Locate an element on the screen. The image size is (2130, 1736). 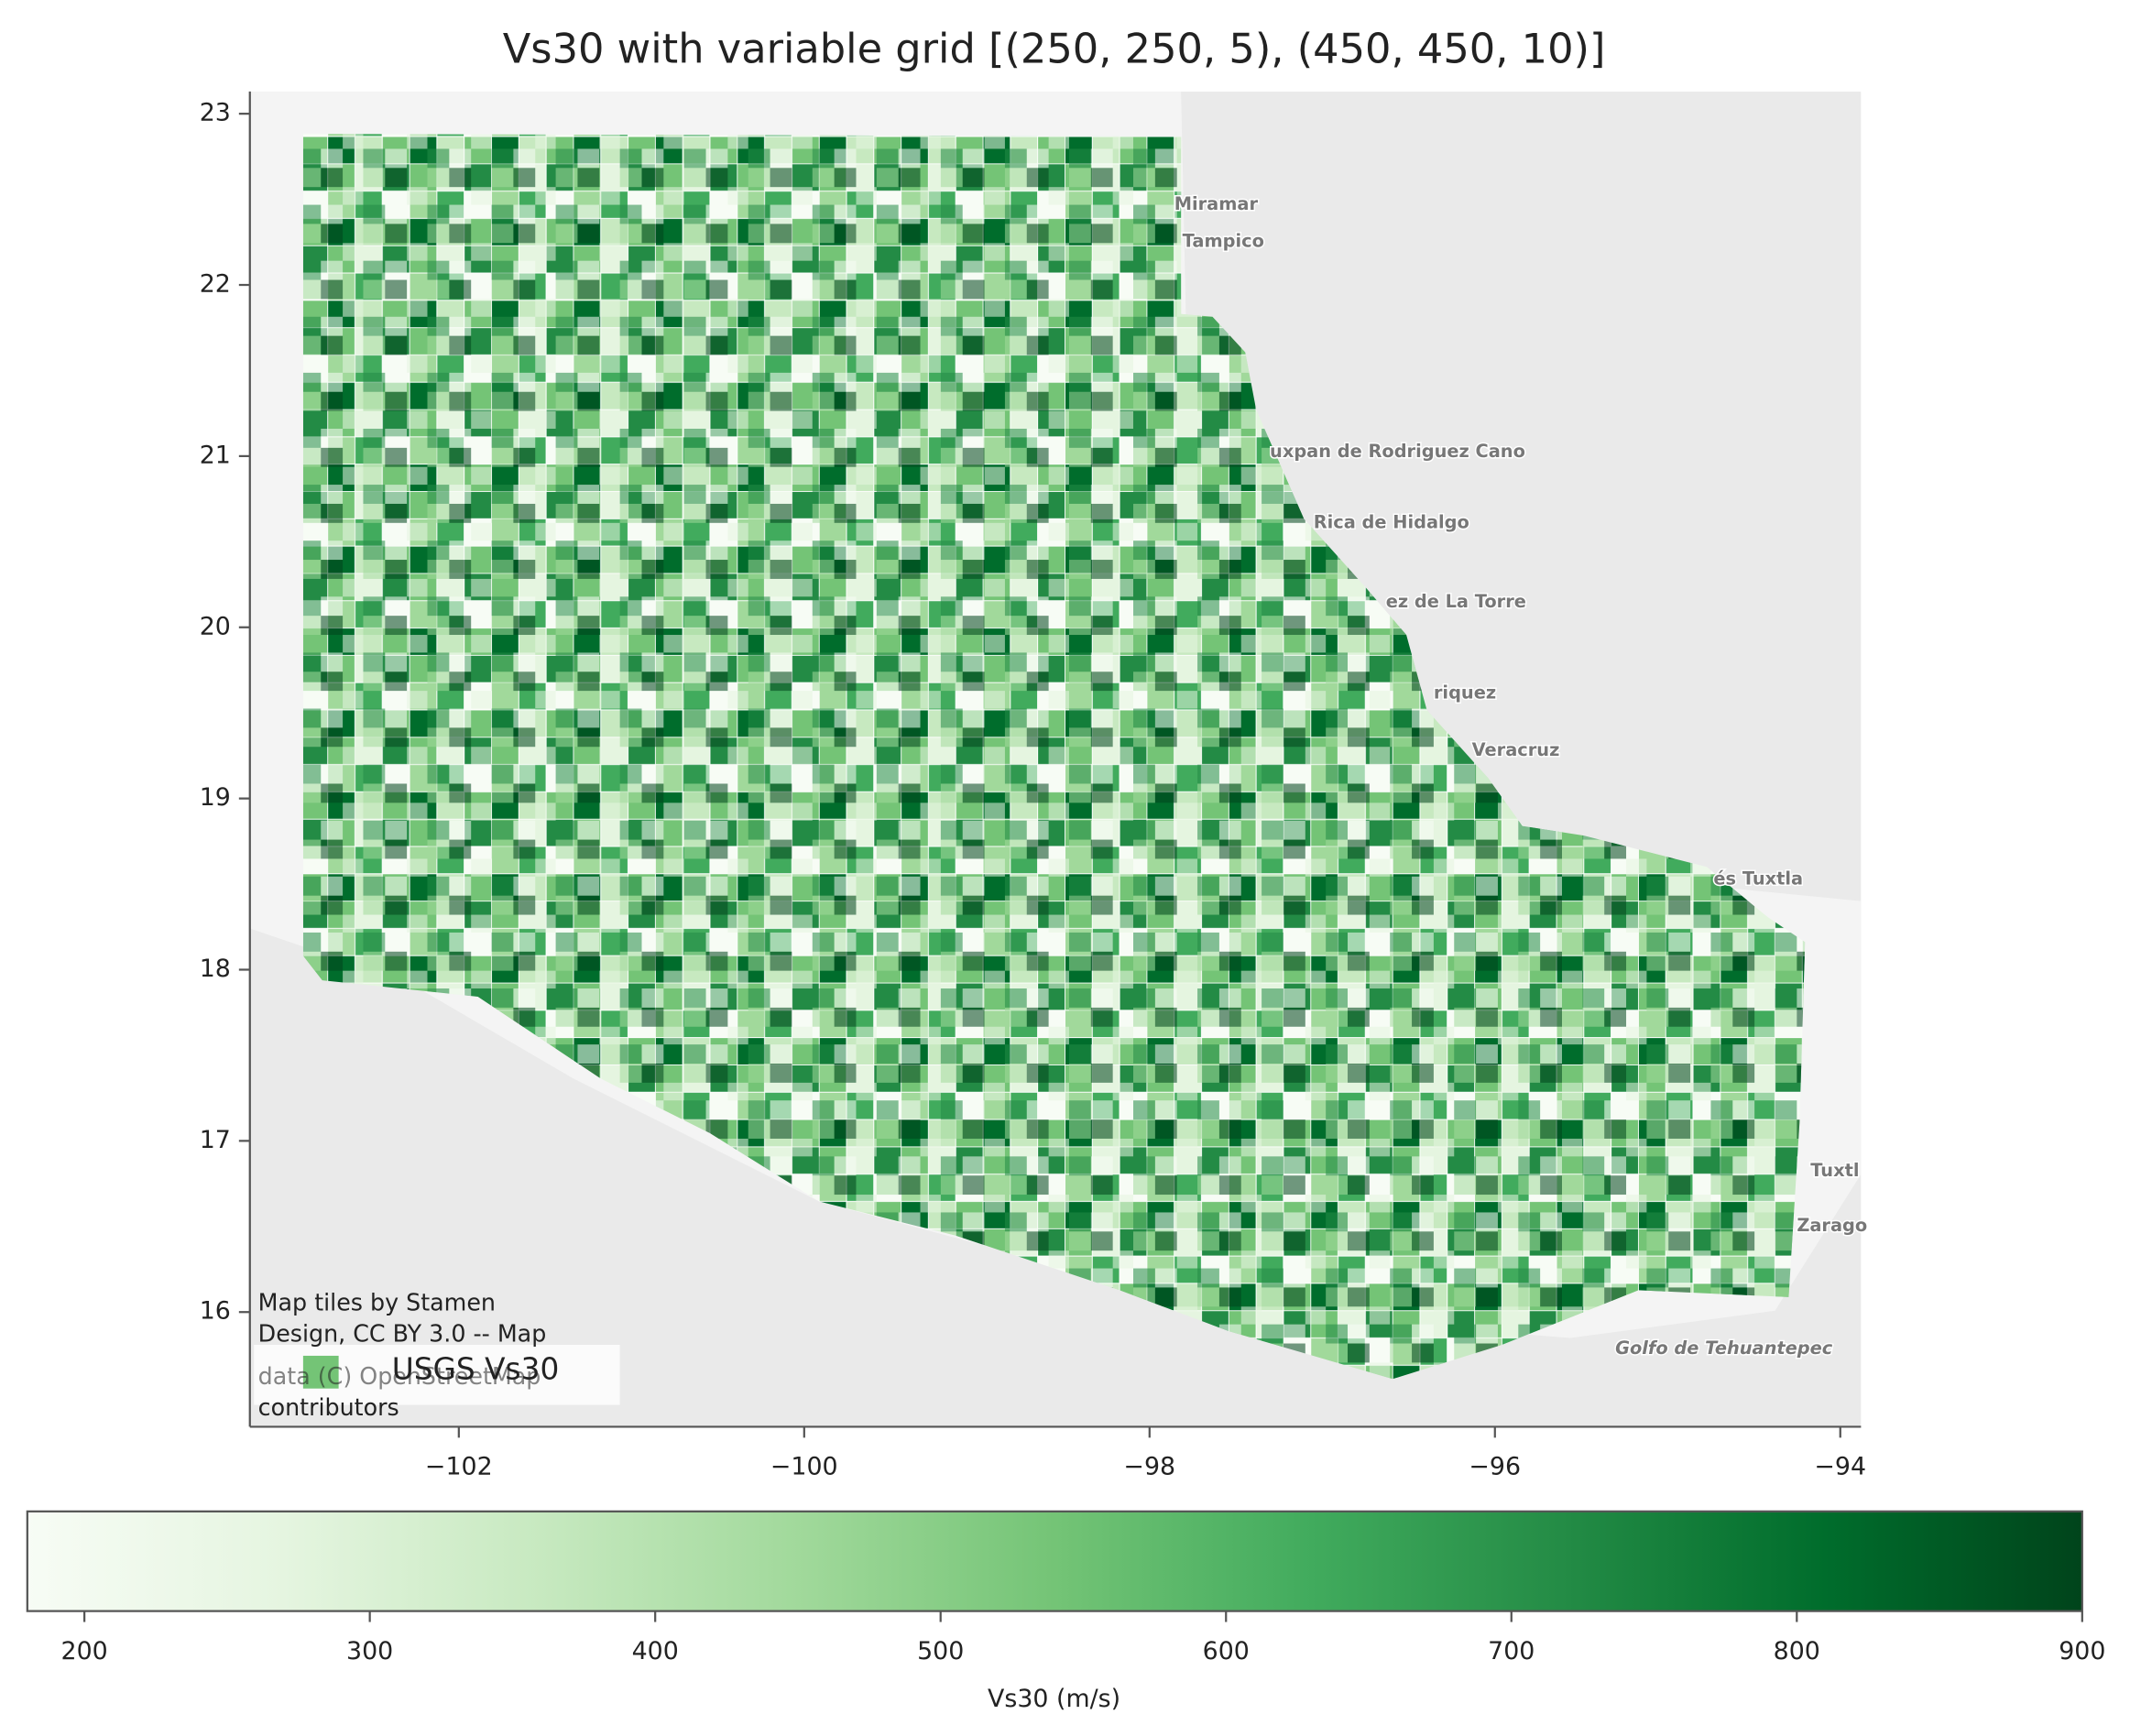
colorbar-tick-label: 500 is located at coordinates (940, 1651).